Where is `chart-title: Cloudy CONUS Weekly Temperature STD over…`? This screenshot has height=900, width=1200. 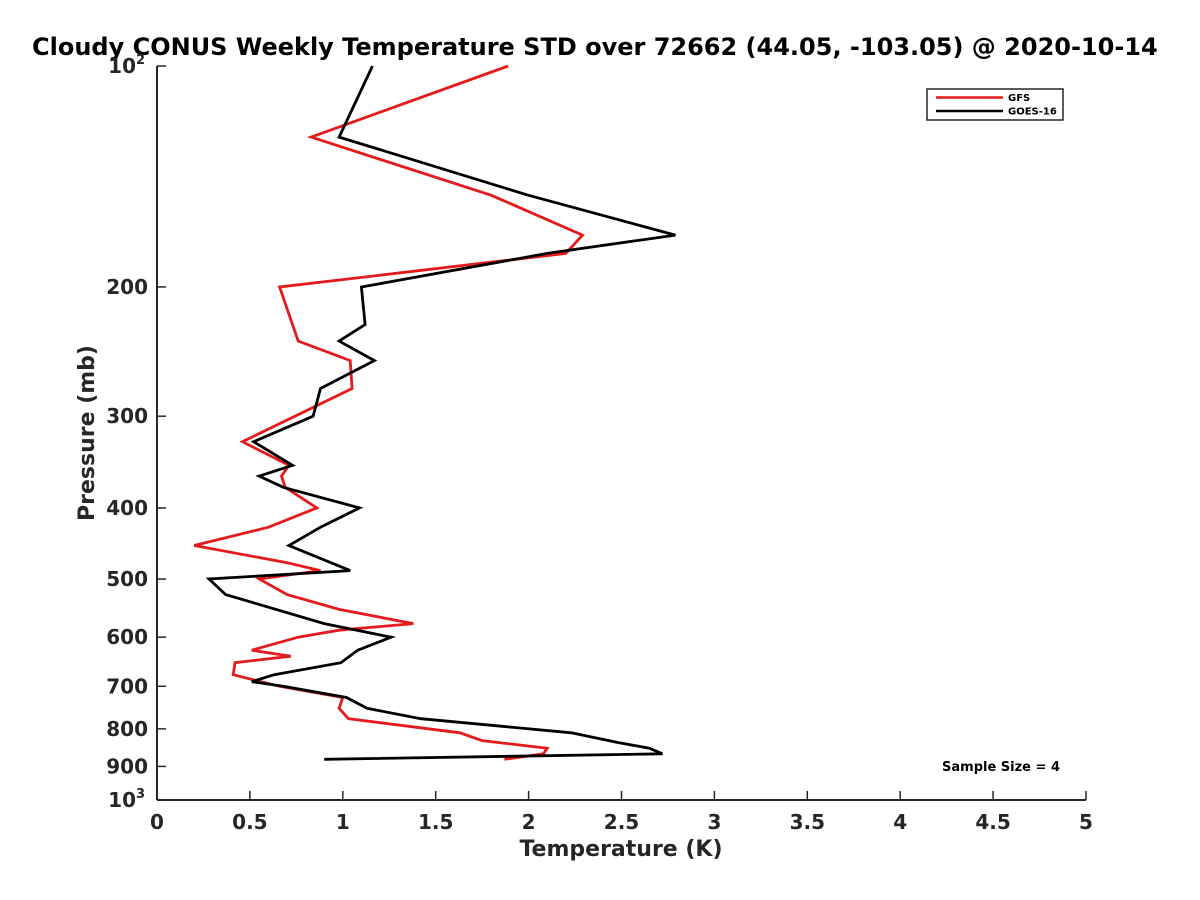
chart-title: Cloudy CONUS Weekly Temperature STD over… is located at coordinates (595, 47).